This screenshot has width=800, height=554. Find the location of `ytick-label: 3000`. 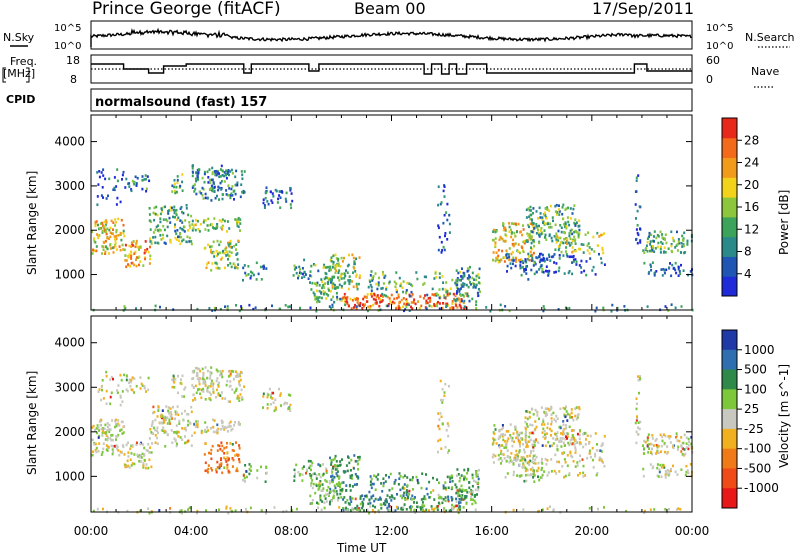

ytick-label: 3000 is located at coordinates (69, 186).